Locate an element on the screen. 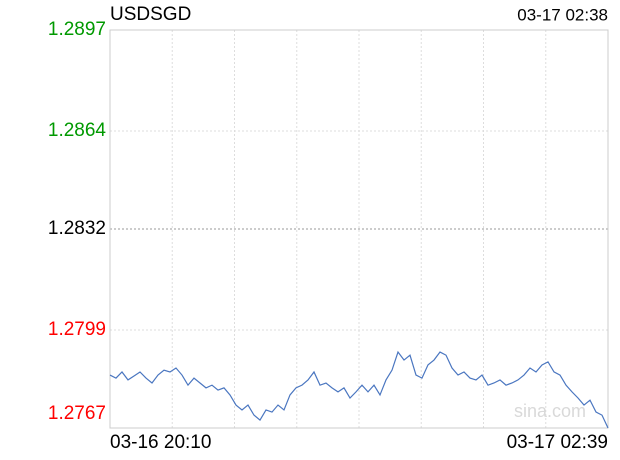 This screenshot has width=620, height=460. y-tick-label: 1.2864 is located at coordinates (77, 130).